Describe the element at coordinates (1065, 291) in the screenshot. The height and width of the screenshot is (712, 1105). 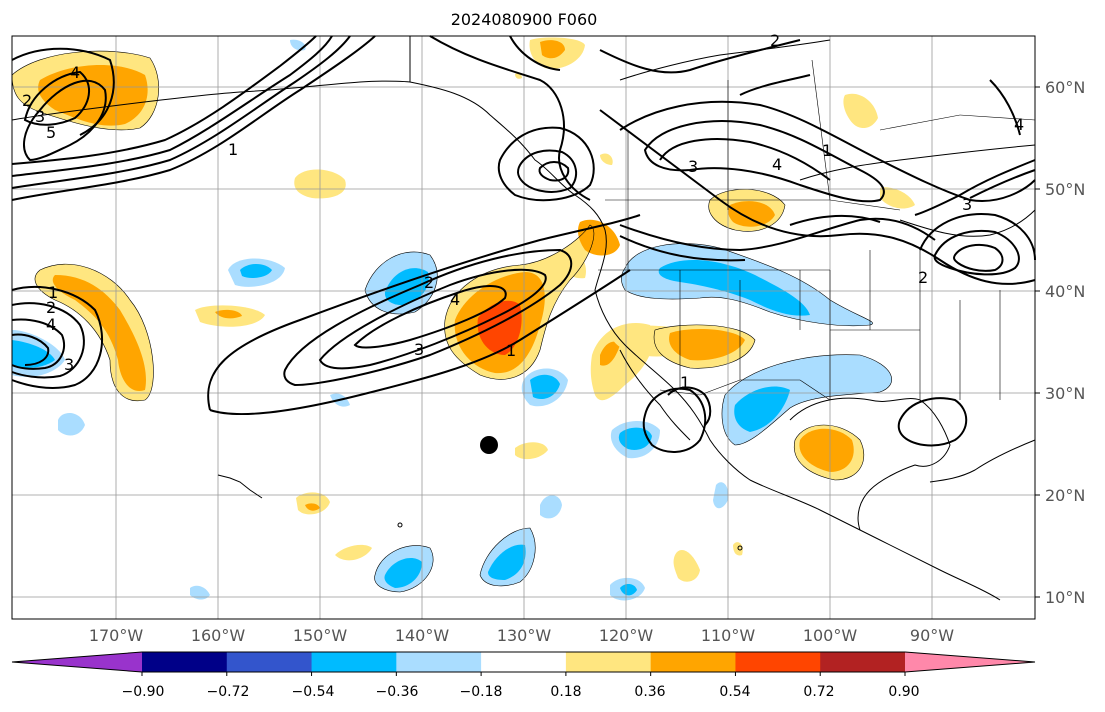
I see `lat-label-40n: 40°N` at that location.